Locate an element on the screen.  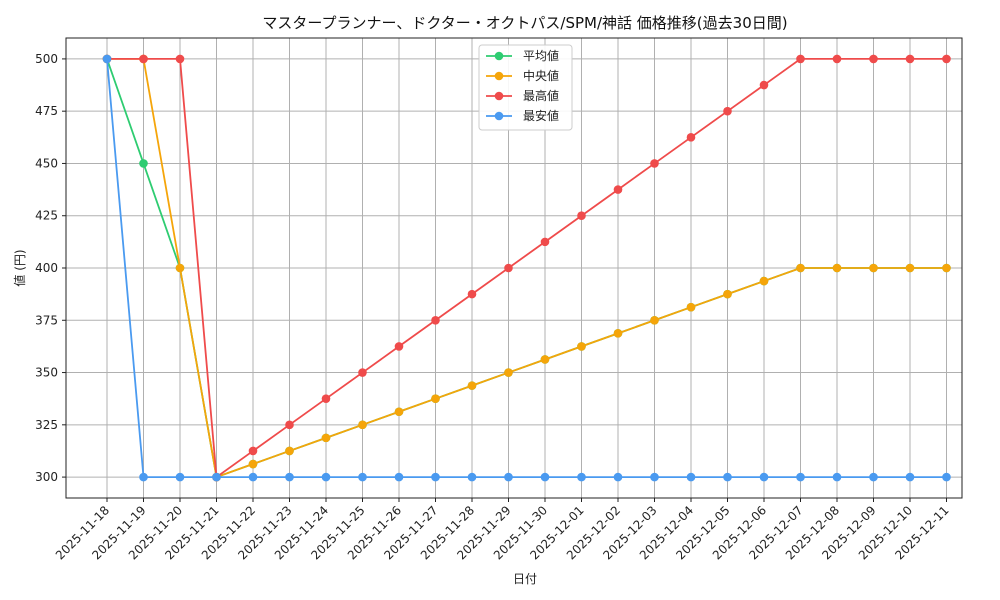
legend-box is located at coordinates (525, 87).